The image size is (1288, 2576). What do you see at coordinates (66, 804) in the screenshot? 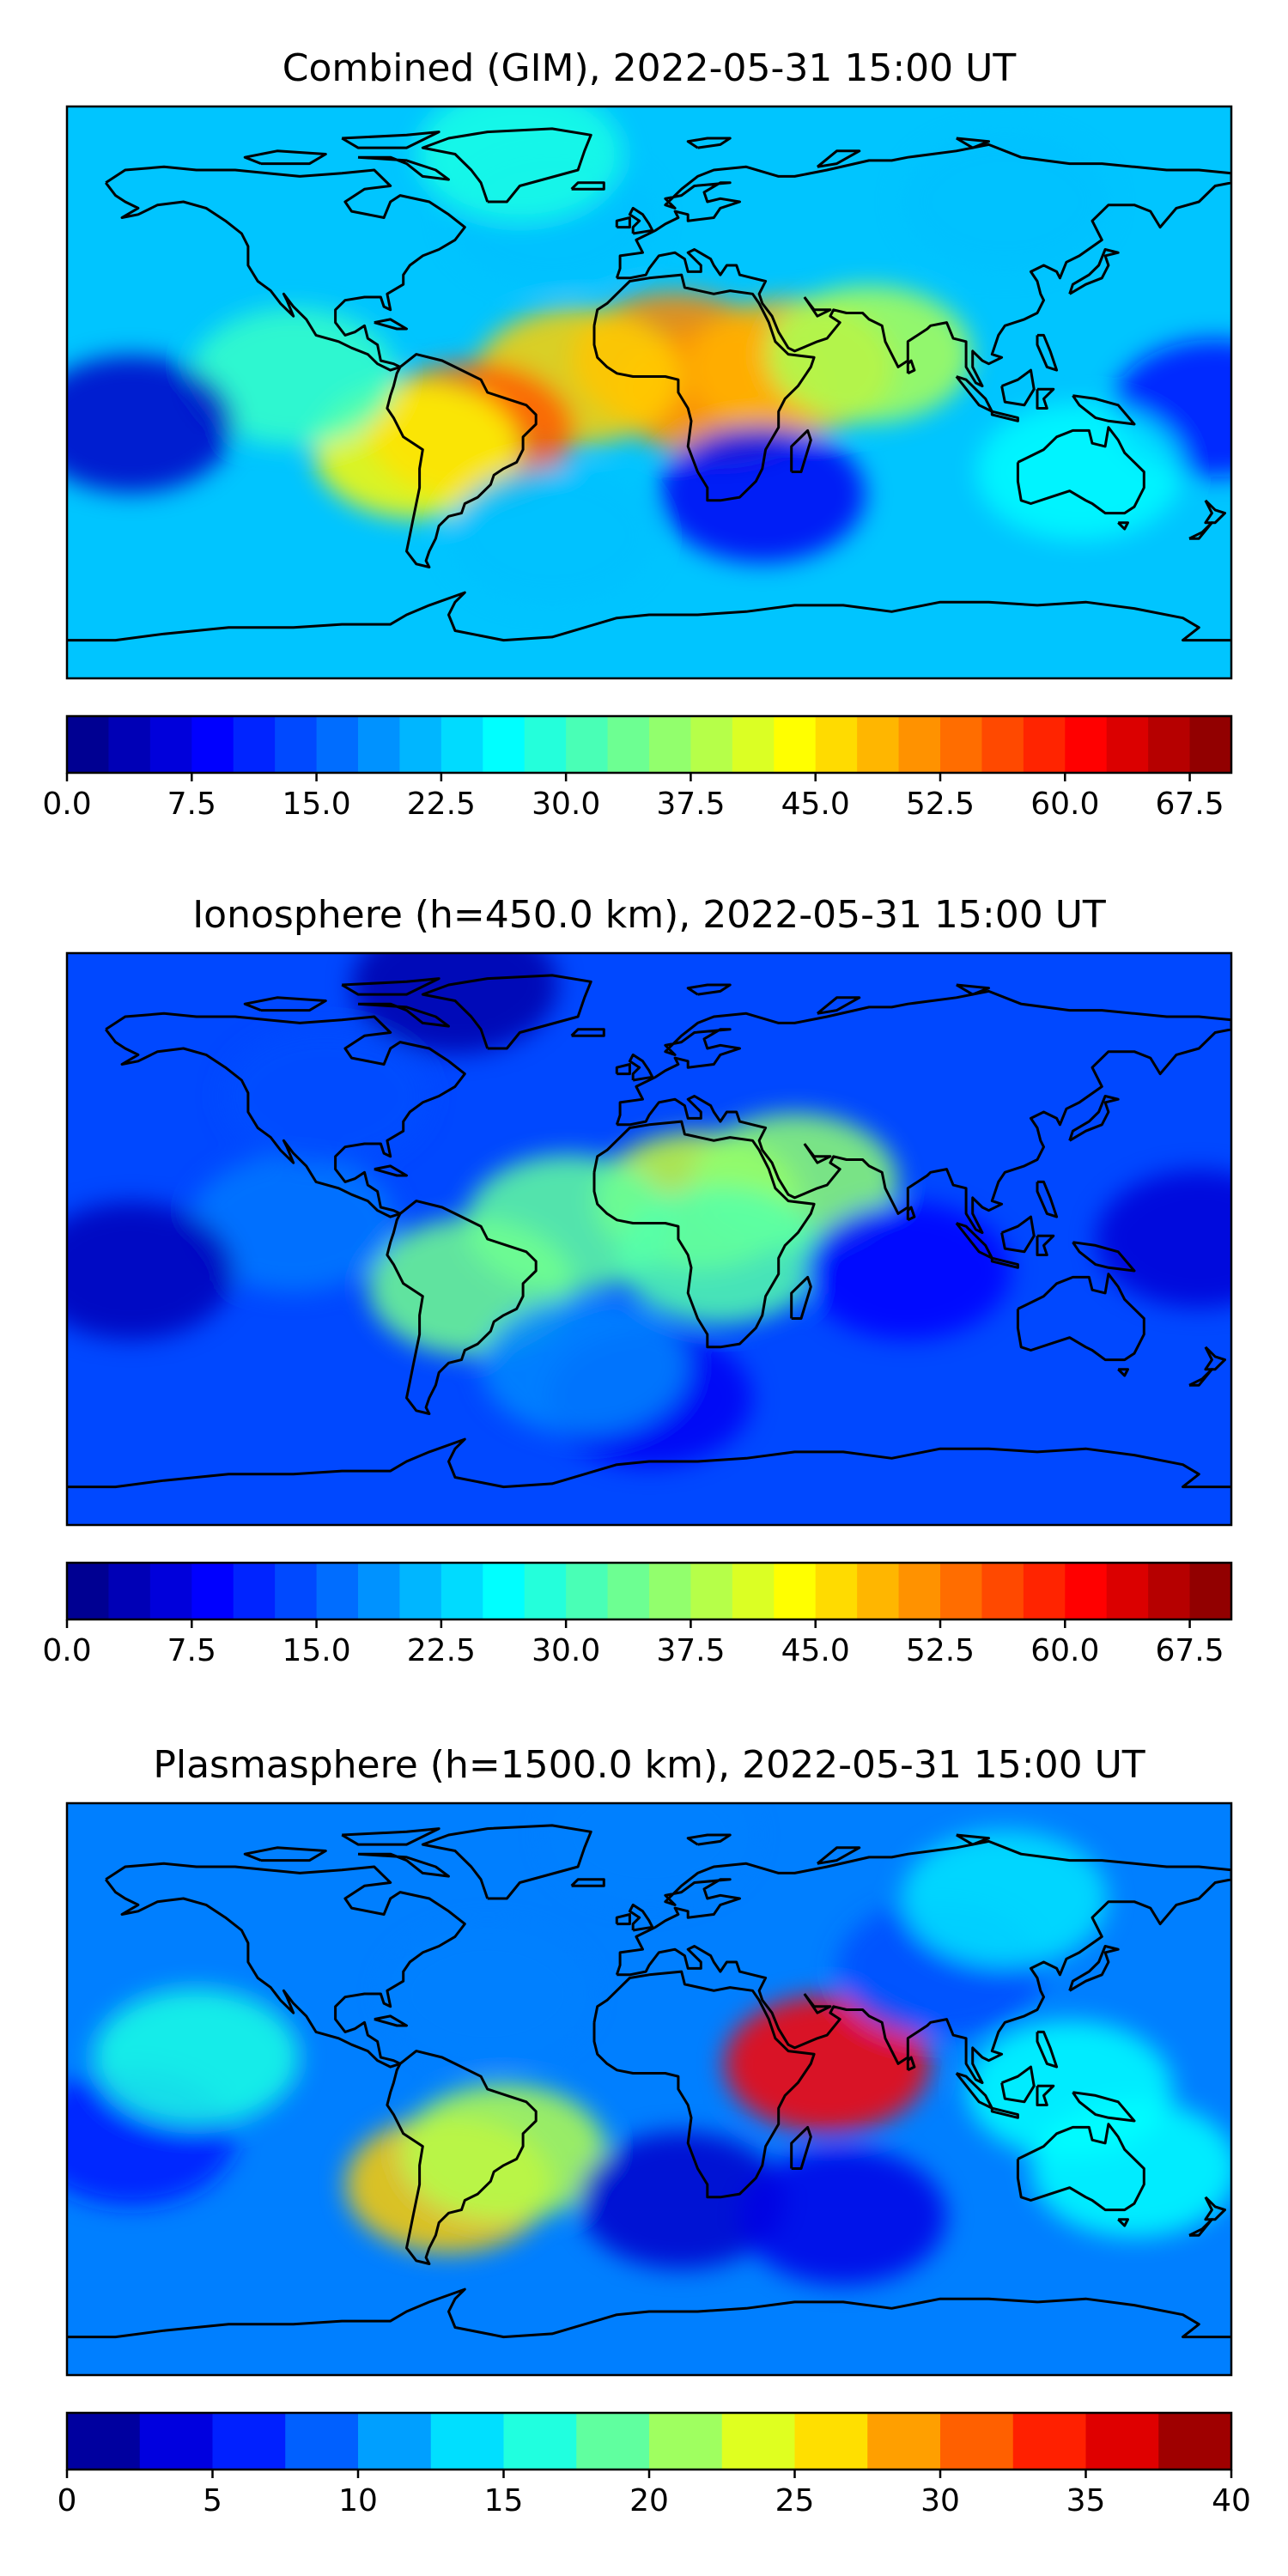
I see `colorbar-tick-label: 0.0` at bounding box center [66, 804].